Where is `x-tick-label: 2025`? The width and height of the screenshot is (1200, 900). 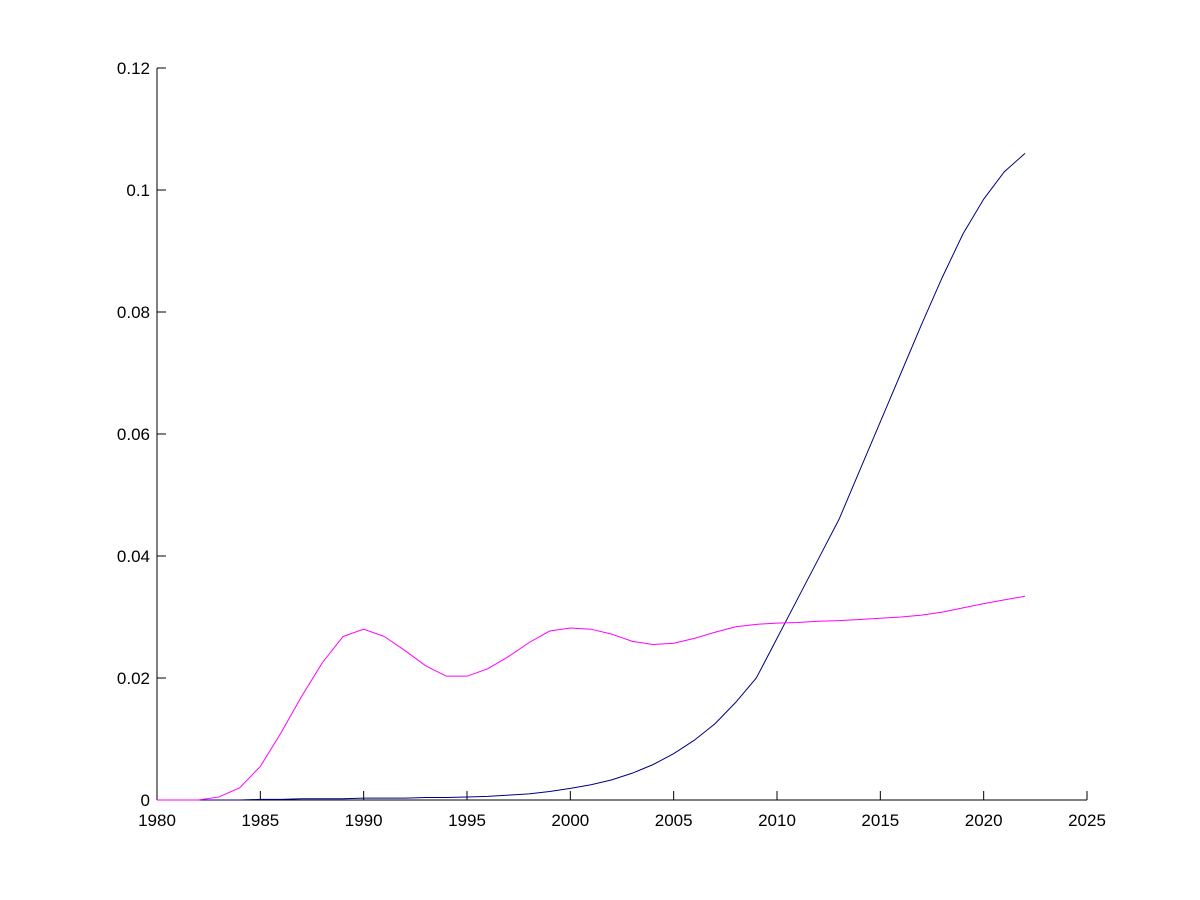 x-tick-label: 2025 is located at coordinates (1087, 820).